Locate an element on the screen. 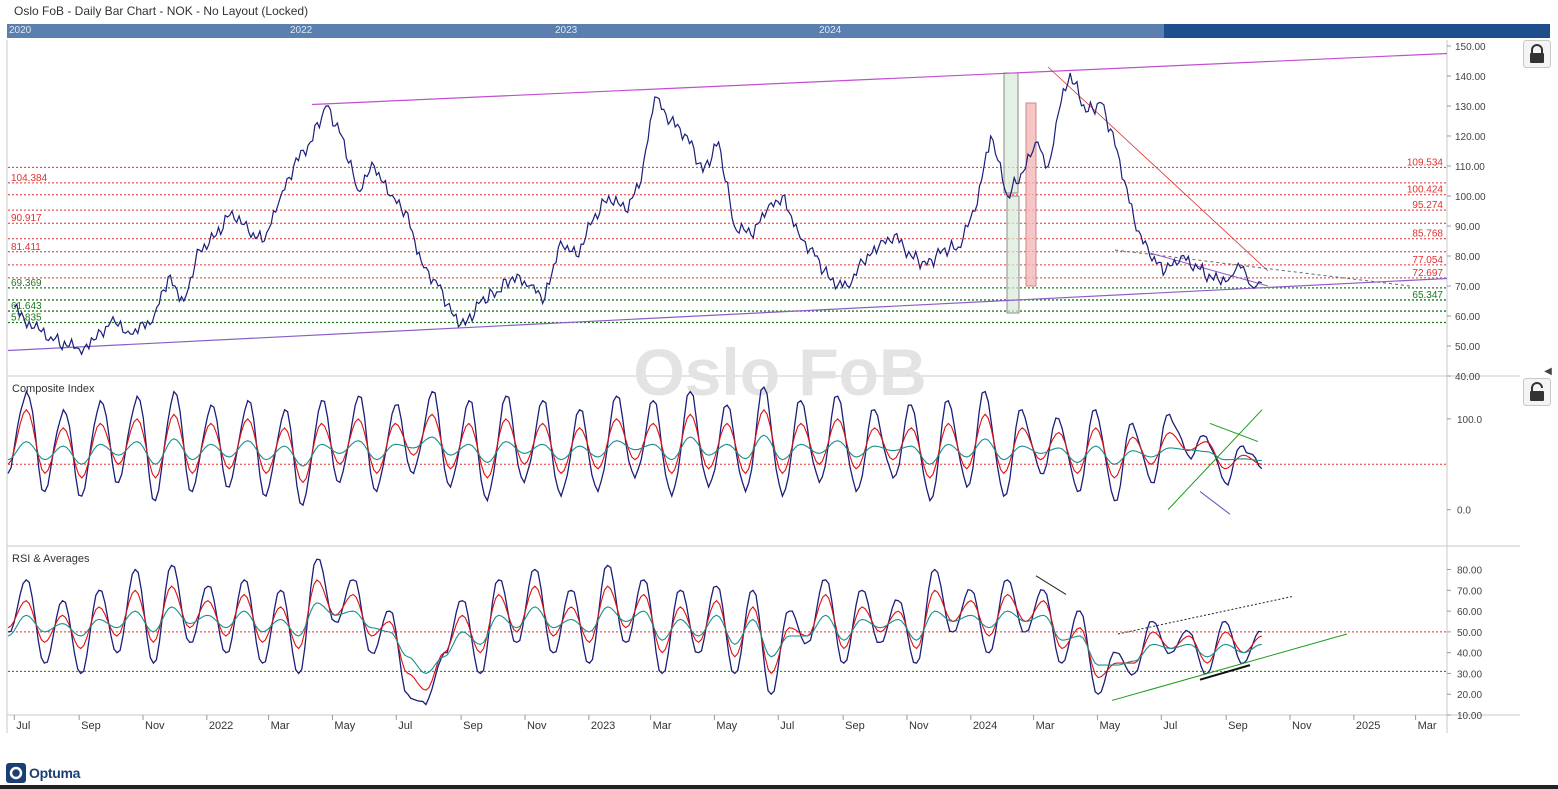  y-tick-label: 130.00 is located at coordinates (1470, 107).